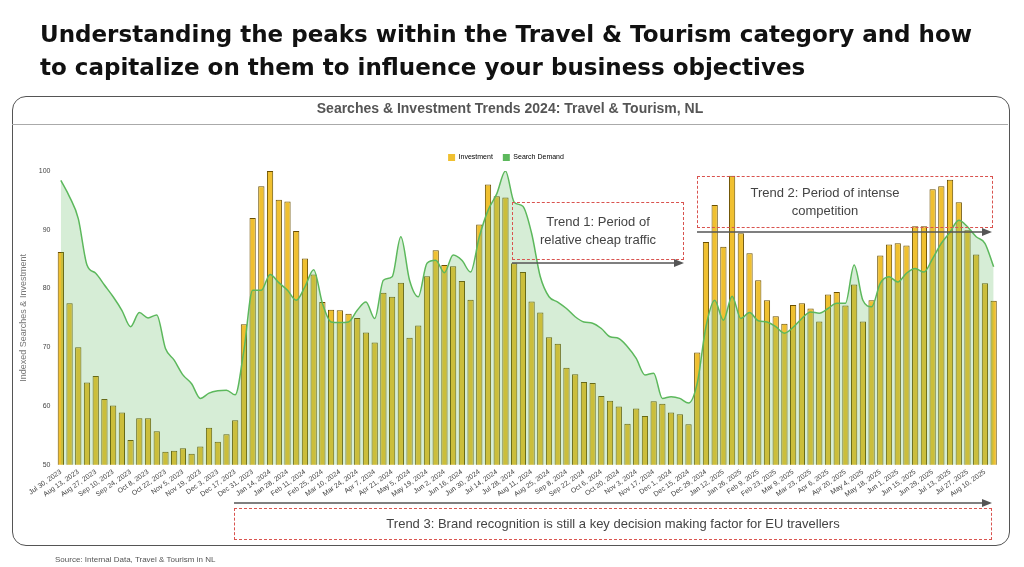 The image size is (1024, 567). What do you see at coordinates (845, 202) in the screenshot?
I see `annotation: Trend 2: Period of intense competition` at bounding box center [845, 202].